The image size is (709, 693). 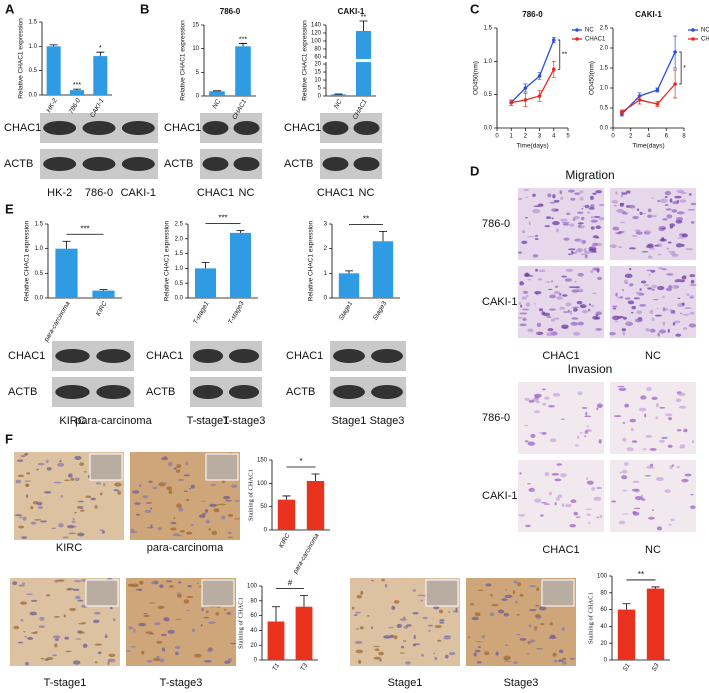 I want to click on comparison-label: **, so click(x=366, y=219).